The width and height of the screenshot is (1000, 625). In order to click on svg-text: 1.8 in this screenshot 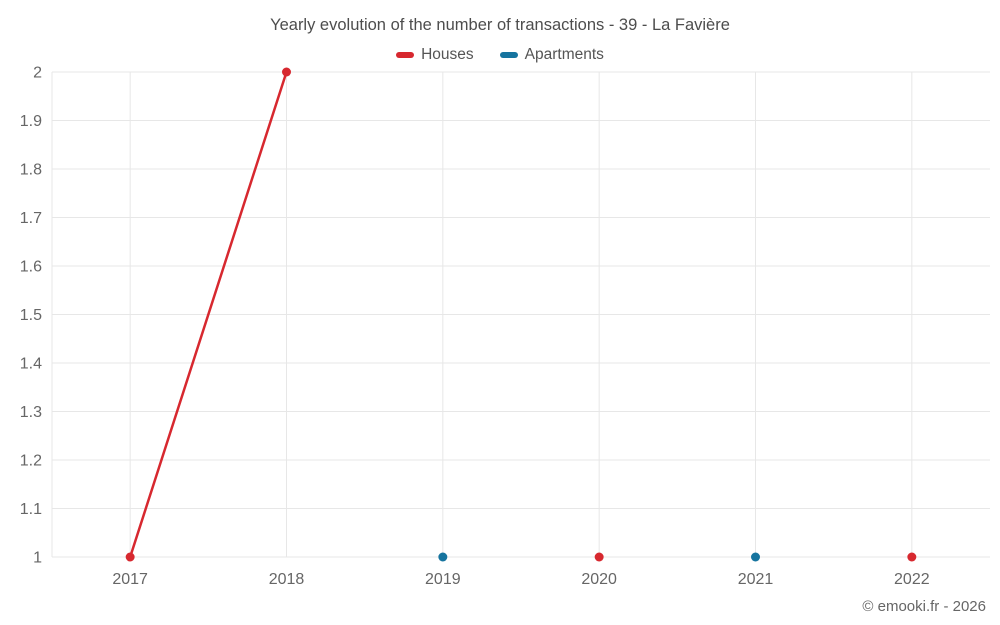, I will do `click(31, 170)`.